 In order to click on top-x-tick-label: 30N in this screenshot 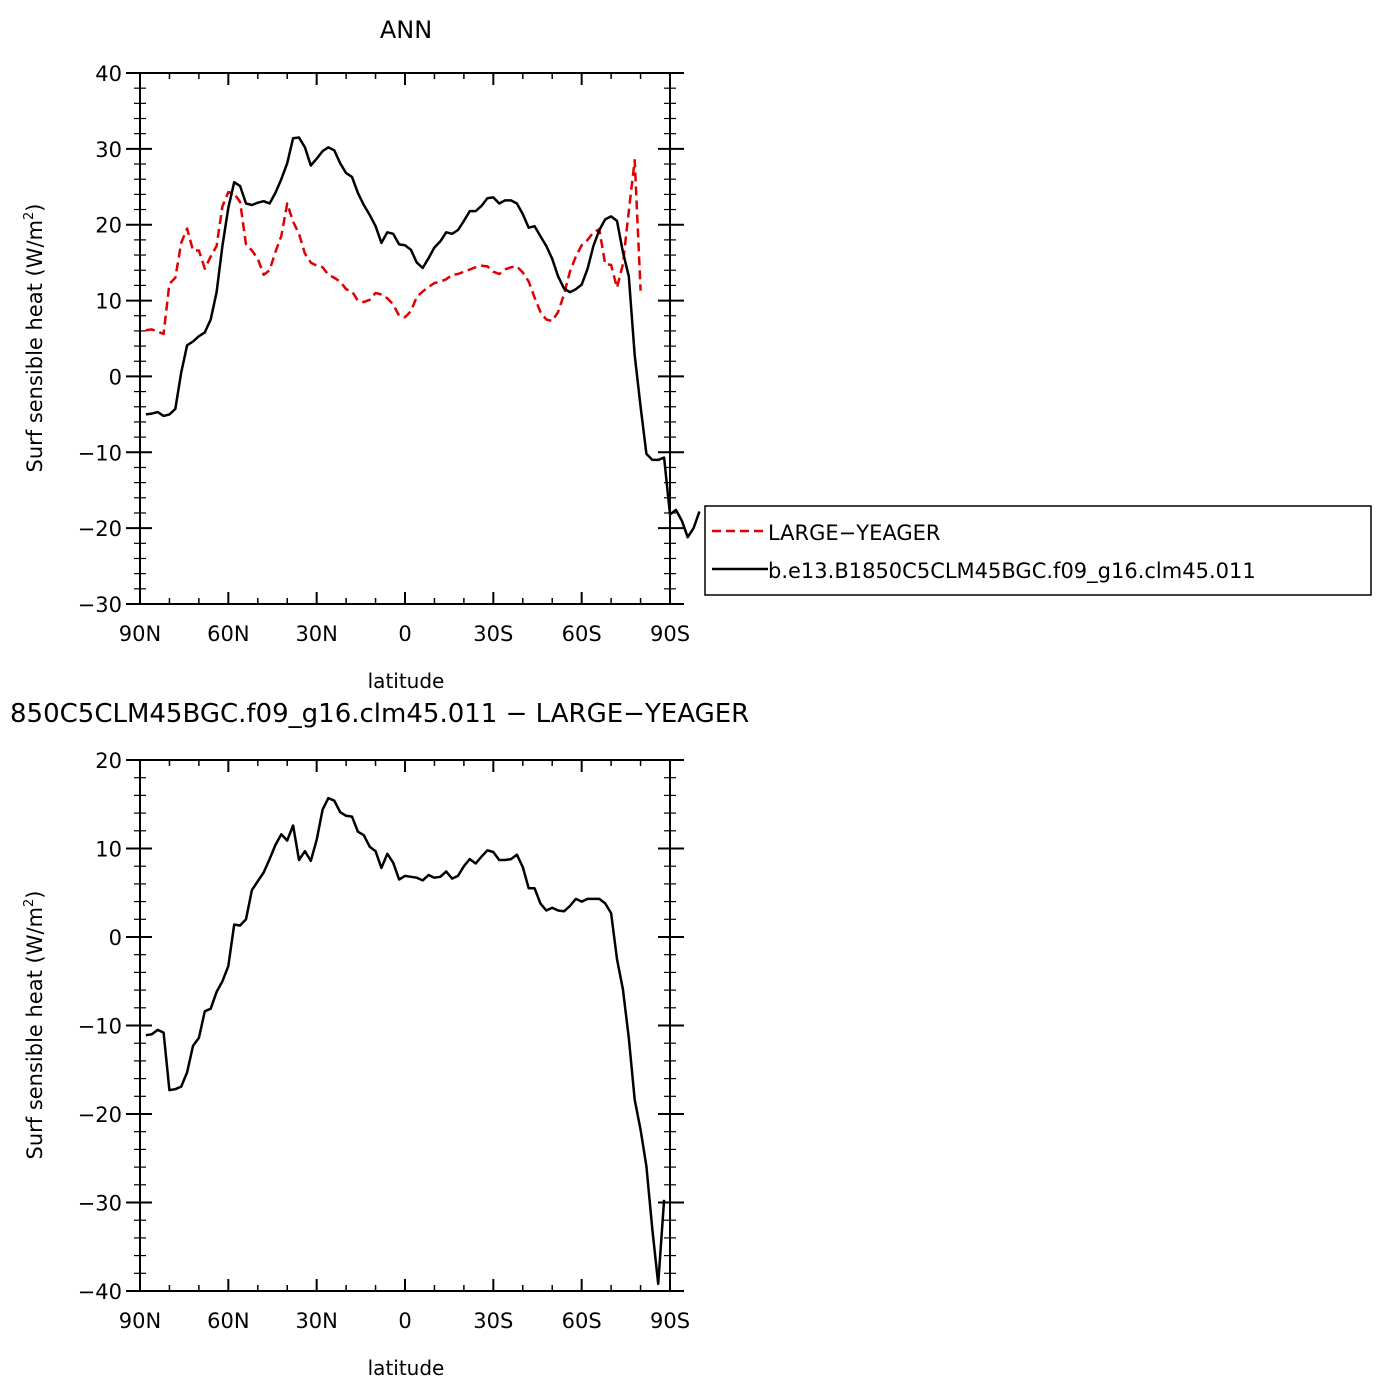, I will do `click(316, 634)`.